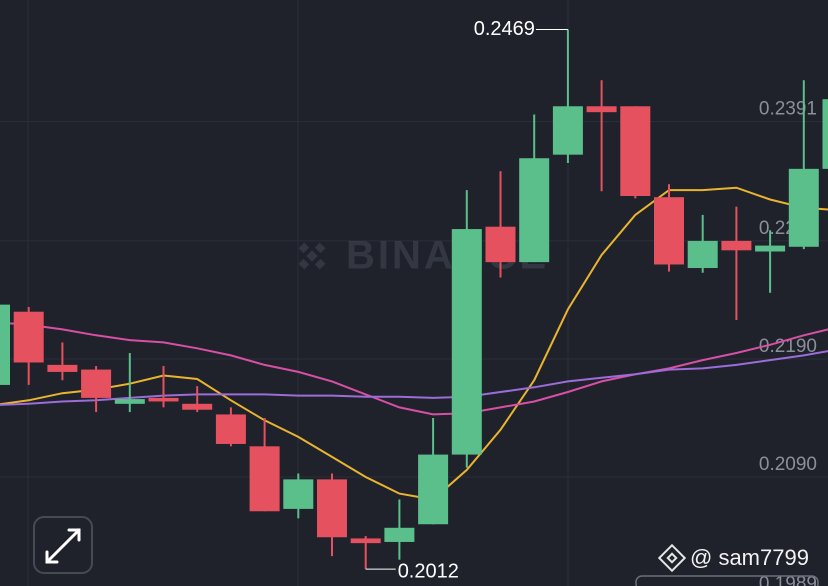 Image resolution: width=828 pixels, height=586 pixels. Describe the element at coordinates (727, 580) in the screenshot. I see `price-tag-outline` at that location.